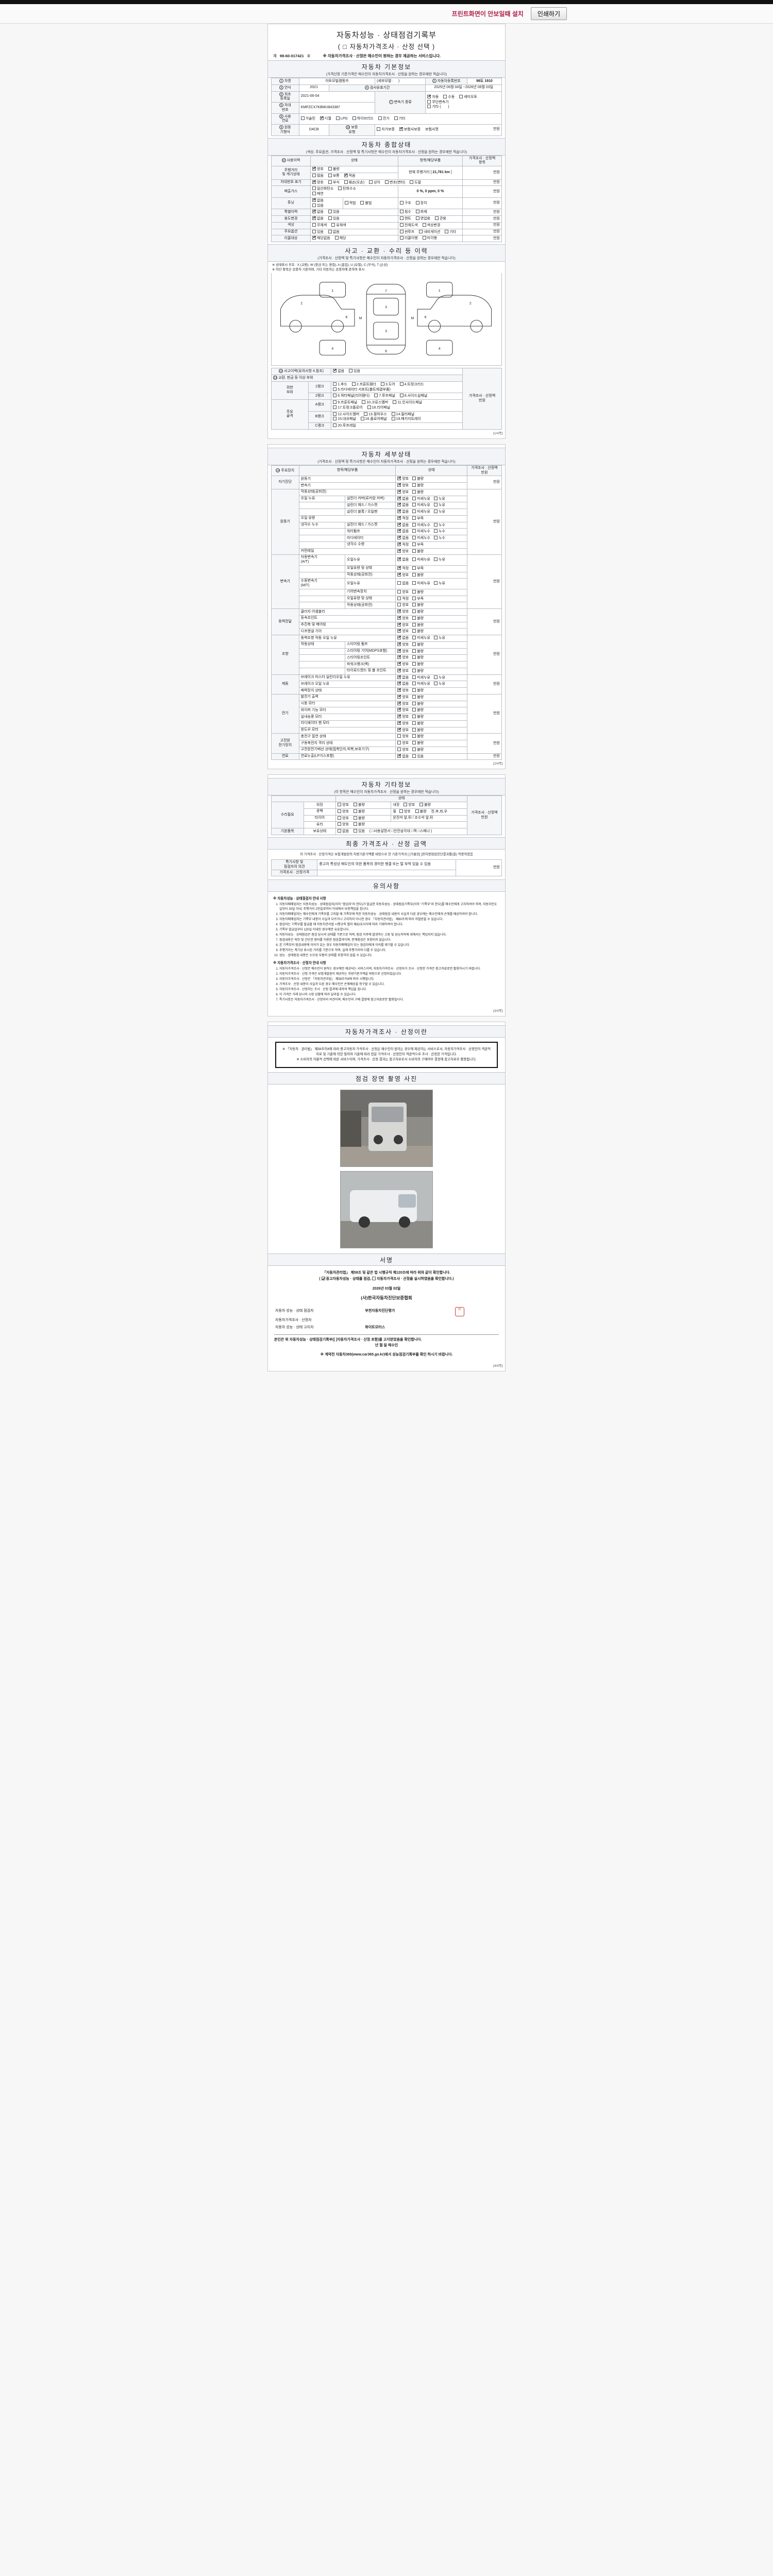 Image resolution: width=773 pixels, height=2576 pixels. Describe the element at coordinates (364, 402) in the screenshot. I see `checkbox-ra-crossmember` at that location.